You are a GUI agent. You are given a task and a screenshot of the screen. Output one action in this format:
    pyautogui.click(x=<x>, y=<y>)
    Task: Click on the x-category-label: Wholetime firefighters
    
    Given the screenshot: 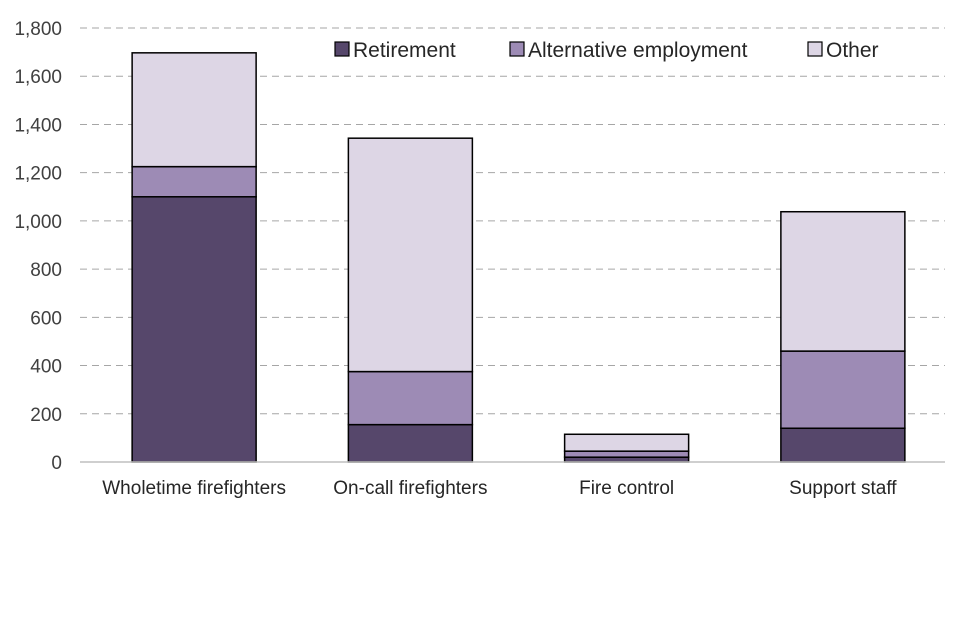 What is the action you would take?
    pyautogui.click(x=194, y=488)
    